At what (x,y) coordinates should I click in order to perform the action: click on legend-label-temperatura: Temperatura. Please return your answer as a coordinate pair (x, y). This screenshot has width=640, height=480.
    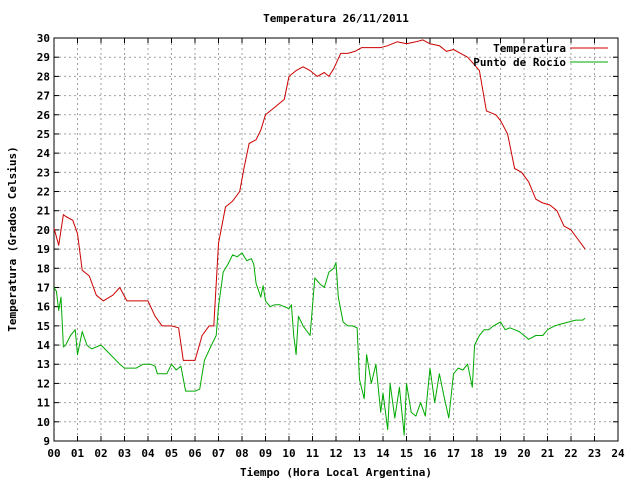
    Looking at the image, I should click on (529, 48).